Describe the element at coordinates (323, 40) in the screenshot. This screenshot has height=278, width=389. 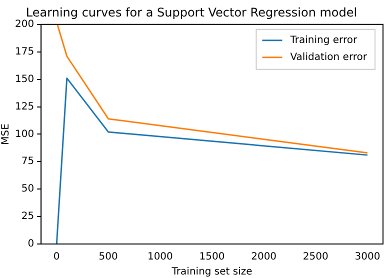
I see `legend-label: Training error` at that location.